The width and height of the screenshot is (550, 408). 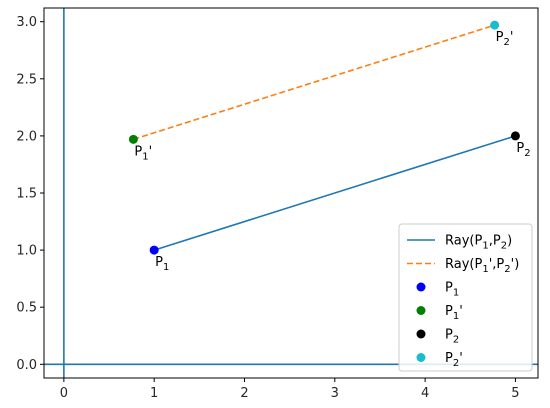 What do you see at coordinates (482, 266) in the screenshot?
I see `legend-label-series-2: Ray(P1',P2')` at bounding box center [482, 266].